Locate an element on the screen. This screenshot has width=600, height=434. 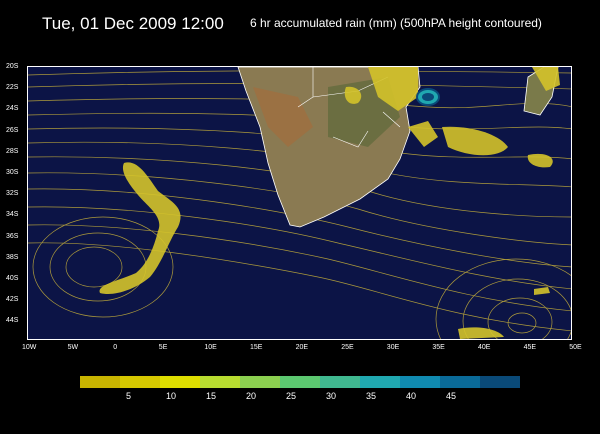
lon-label: 10W is located at coordinates (29, 347).